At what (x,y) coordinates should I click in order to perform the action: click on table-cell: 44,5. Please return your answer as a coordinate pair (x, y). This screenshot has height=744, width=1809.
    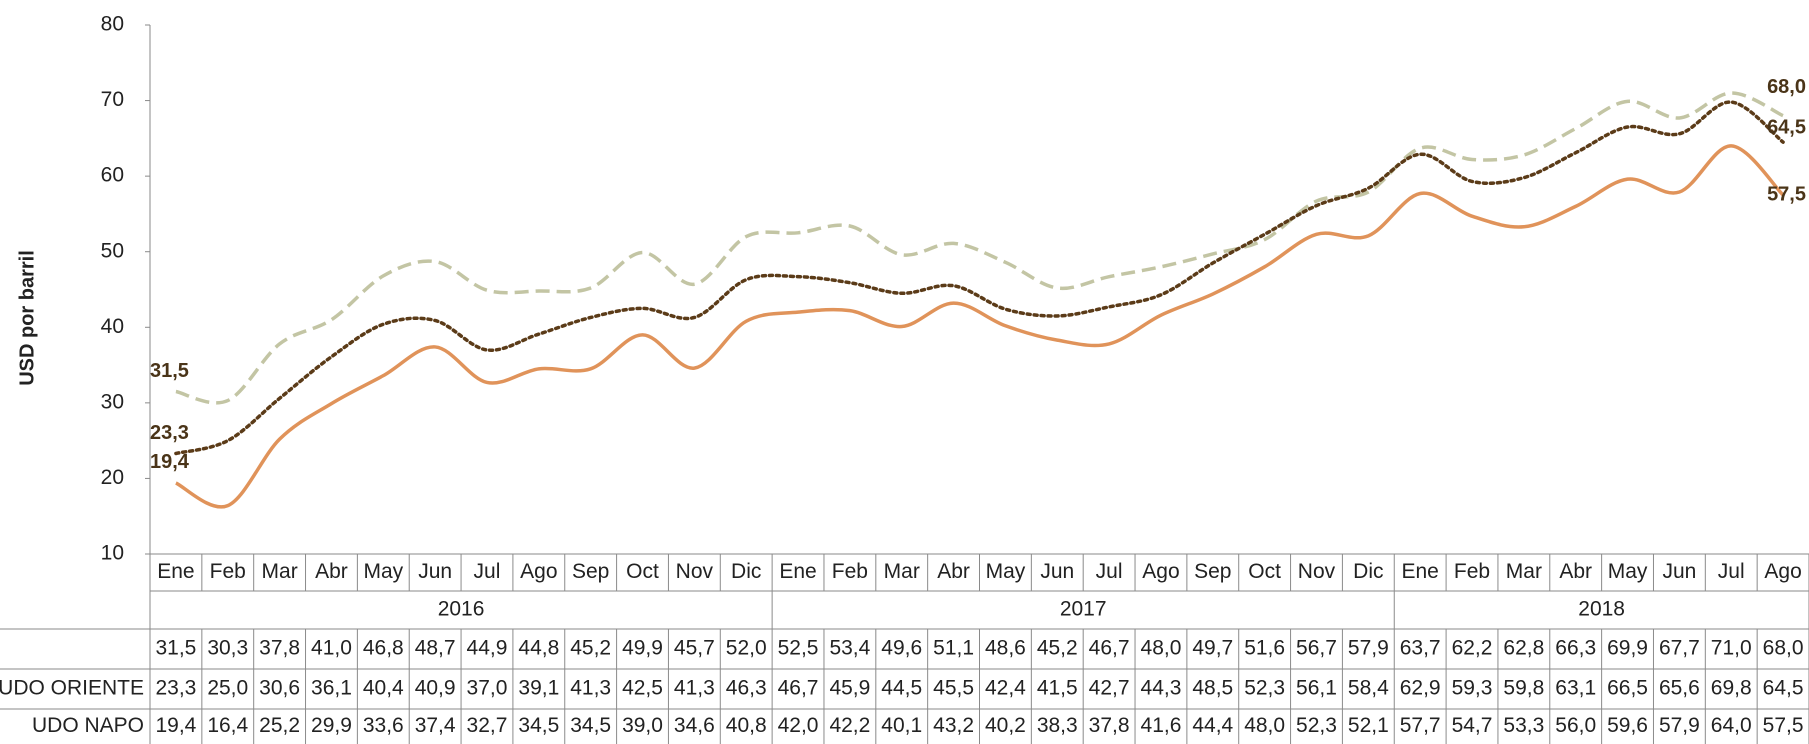
    Looking at the image, I should click on (901, 688).